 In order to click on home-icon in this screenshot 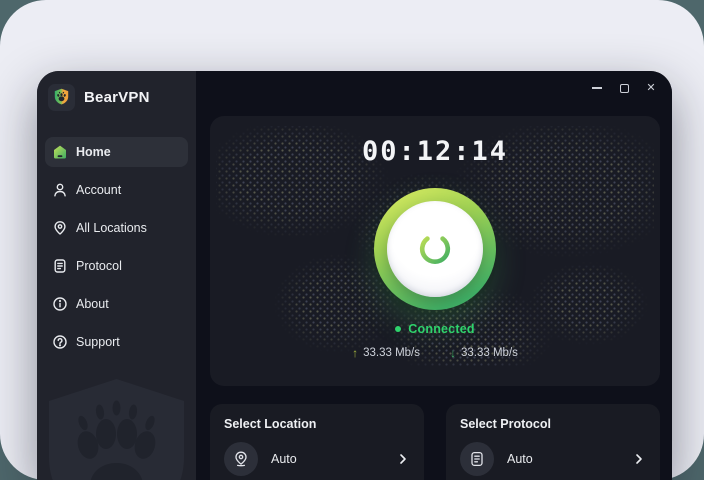, I will do `click(60, 152)`.